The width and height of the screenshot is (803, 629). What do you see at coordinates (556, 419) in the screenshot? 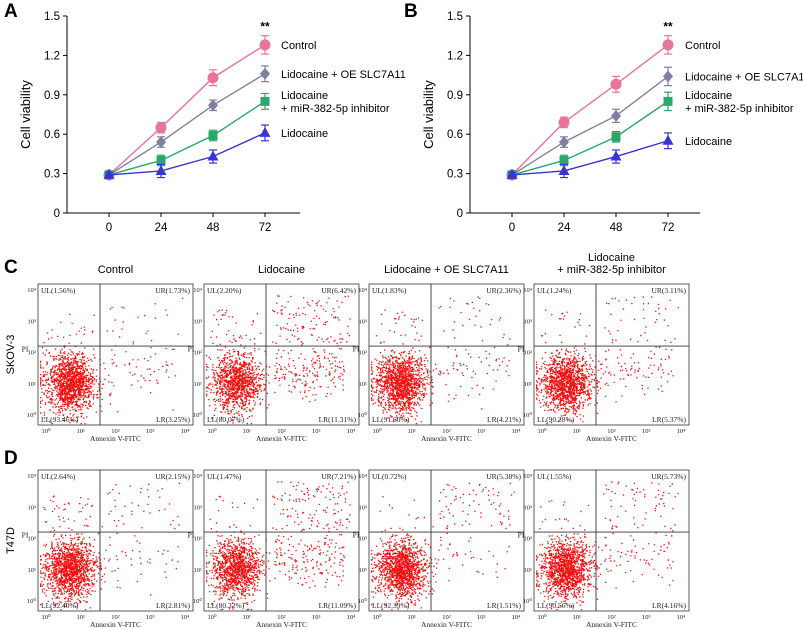
I see `quadrant-ll-label: LL(90.28%)` at bounding box center [556, 419].